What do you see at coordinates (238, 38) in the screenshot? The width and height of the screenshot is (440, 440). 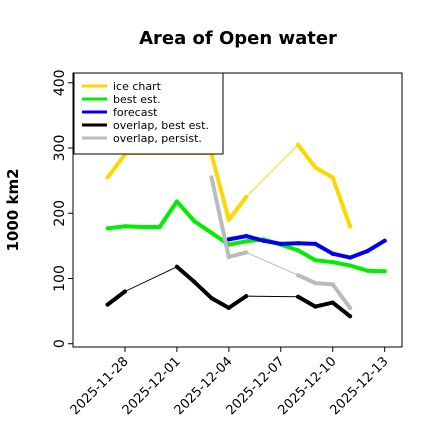 I see `chart-title: Area of Open water` at bounding box center [238, 38].